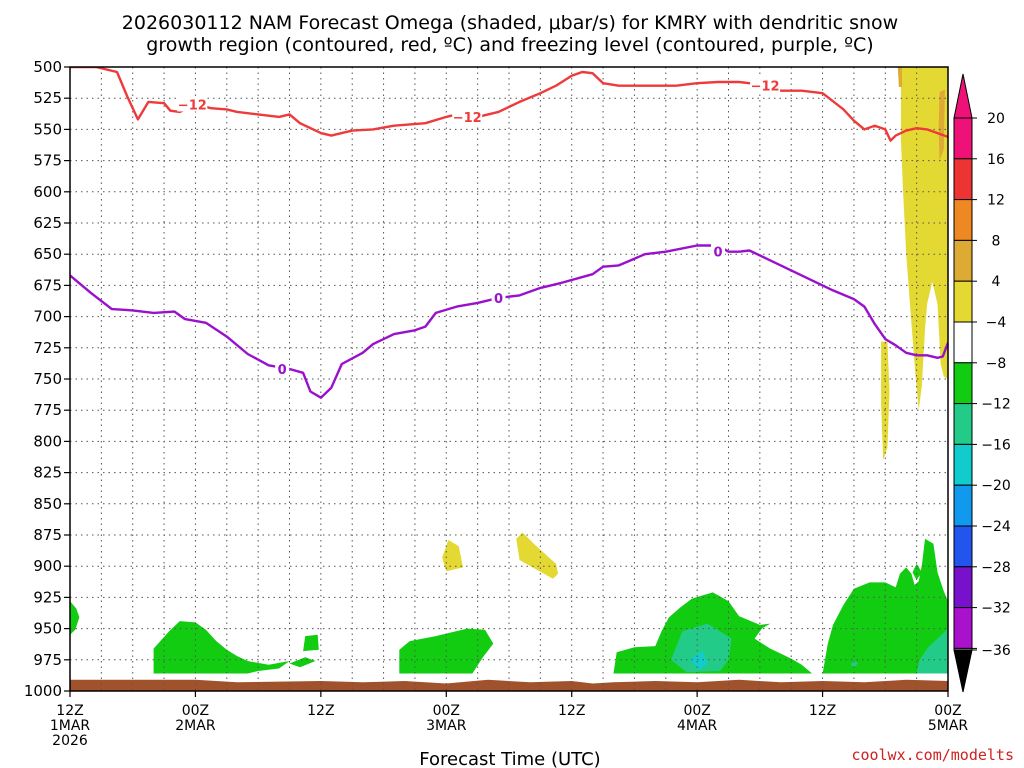  What do you see at coordinates (47, 161) in the screenshot?
I see `y-tick-label: 575` at bounding box center [47, 161].